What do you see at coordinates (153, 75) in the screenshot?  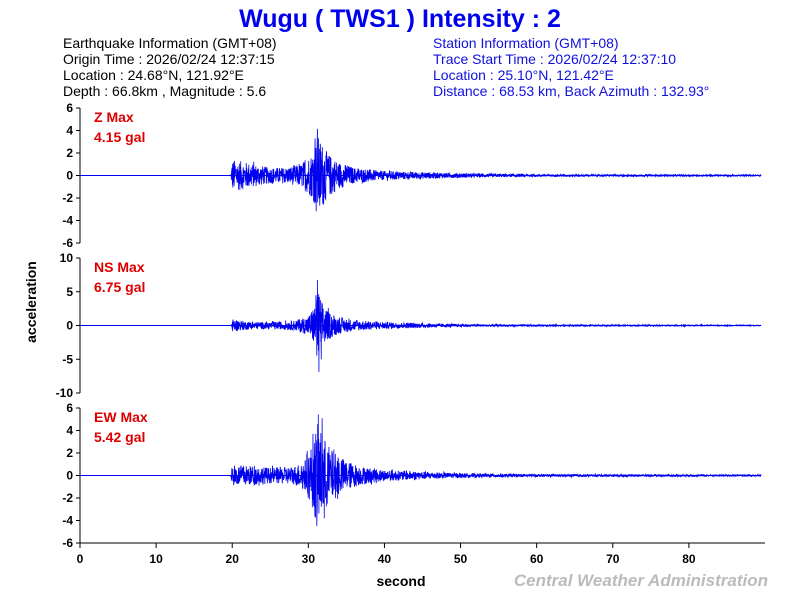 I see `earthquake-location: Location : 24.68°N, 121.92°E` at bounding box center [153, 75].